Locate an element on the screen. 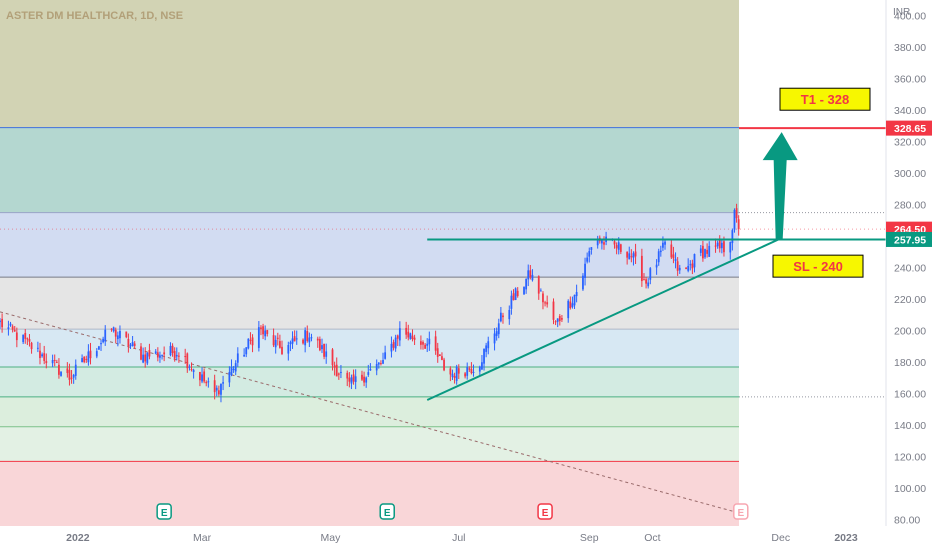  ascending-trendline is located at coordinates (603, 319).